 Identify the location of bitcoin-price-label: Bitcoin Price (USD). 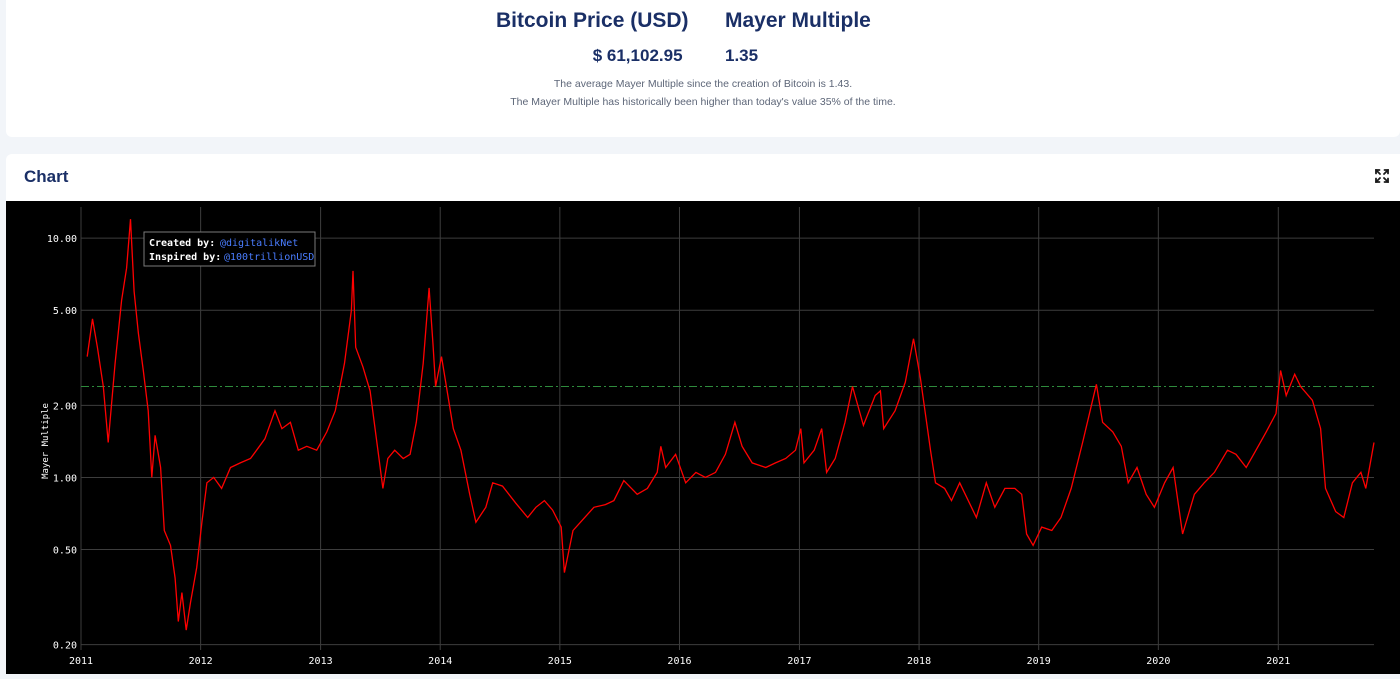
(592, 20).